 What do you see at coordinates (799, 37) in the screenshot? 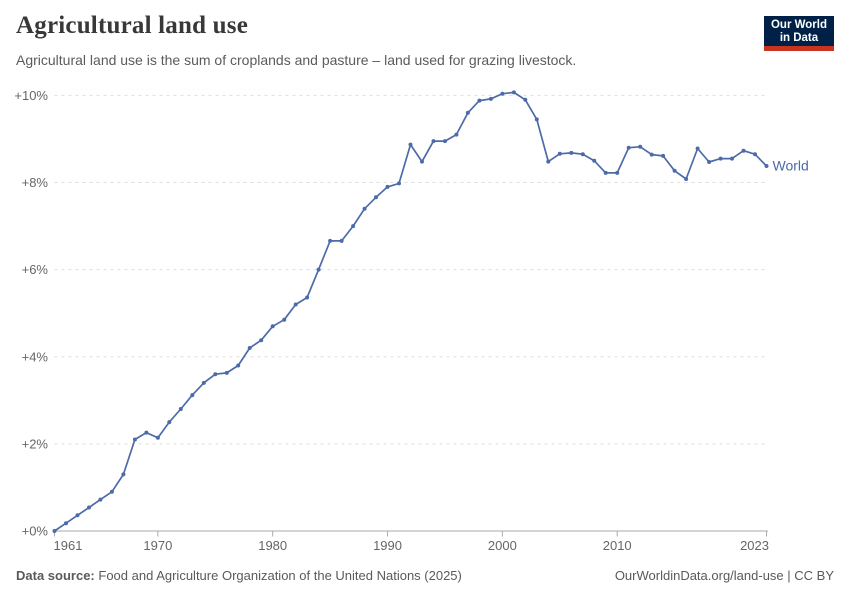
I see `owid-logo-line2: in Data` at bounding box center [799, 37].